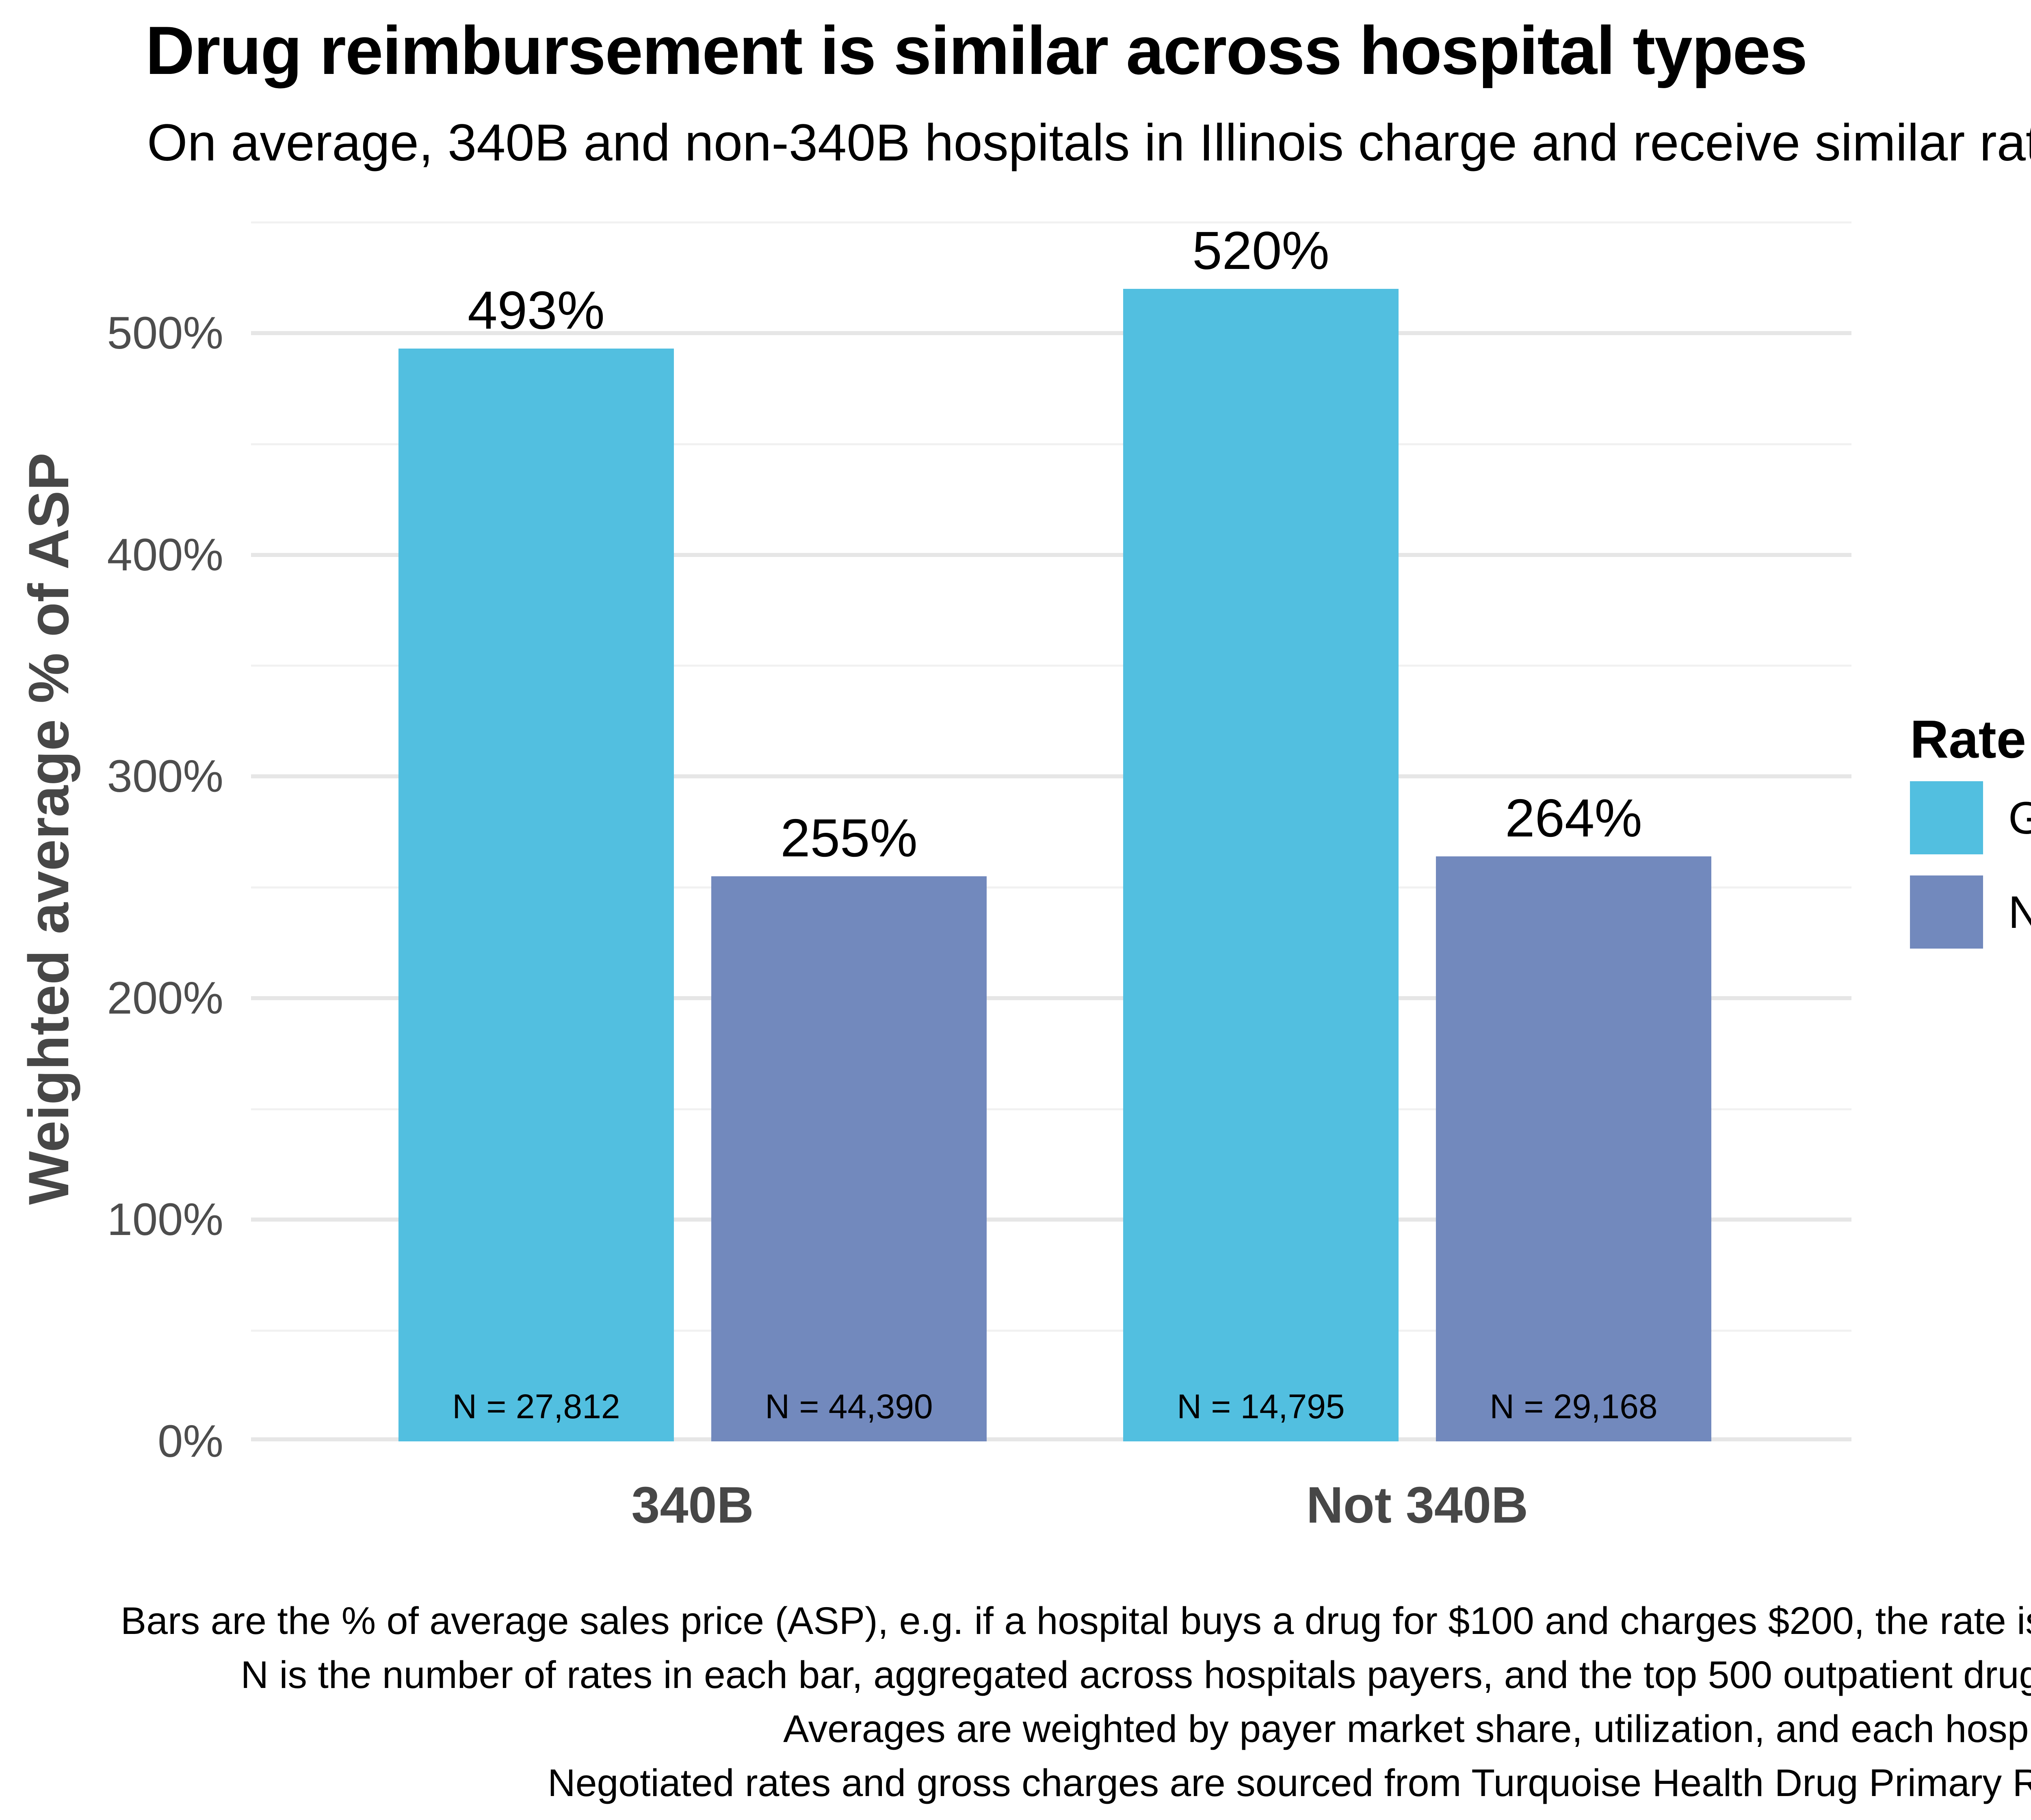 The width and height of the screenshot is (2031, 1820). Describe the element at coordinates (1573, 1148) in the screenshot. I see `bar-negotiated-rate-not-340b` at that location.